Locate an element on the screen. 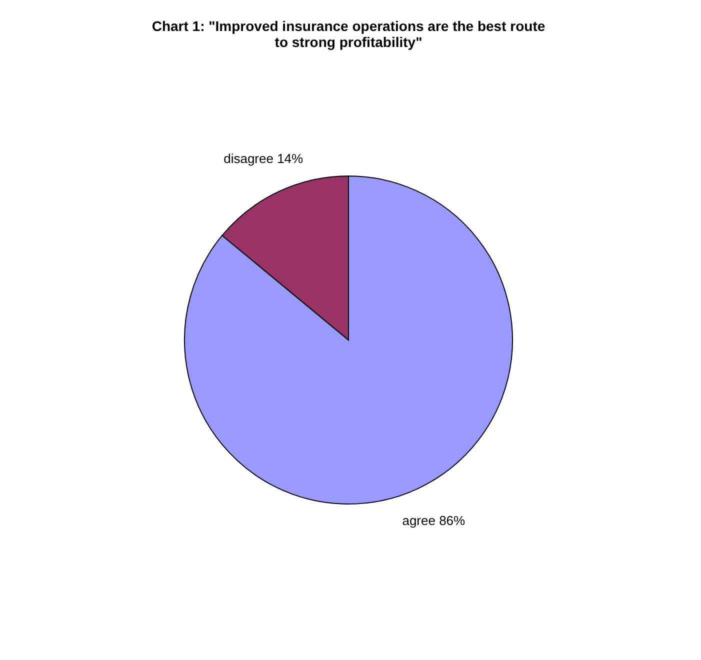 The height and width of the screenshot is (660, 701). text: to strong profitability" is located at coordinates (348, 42).